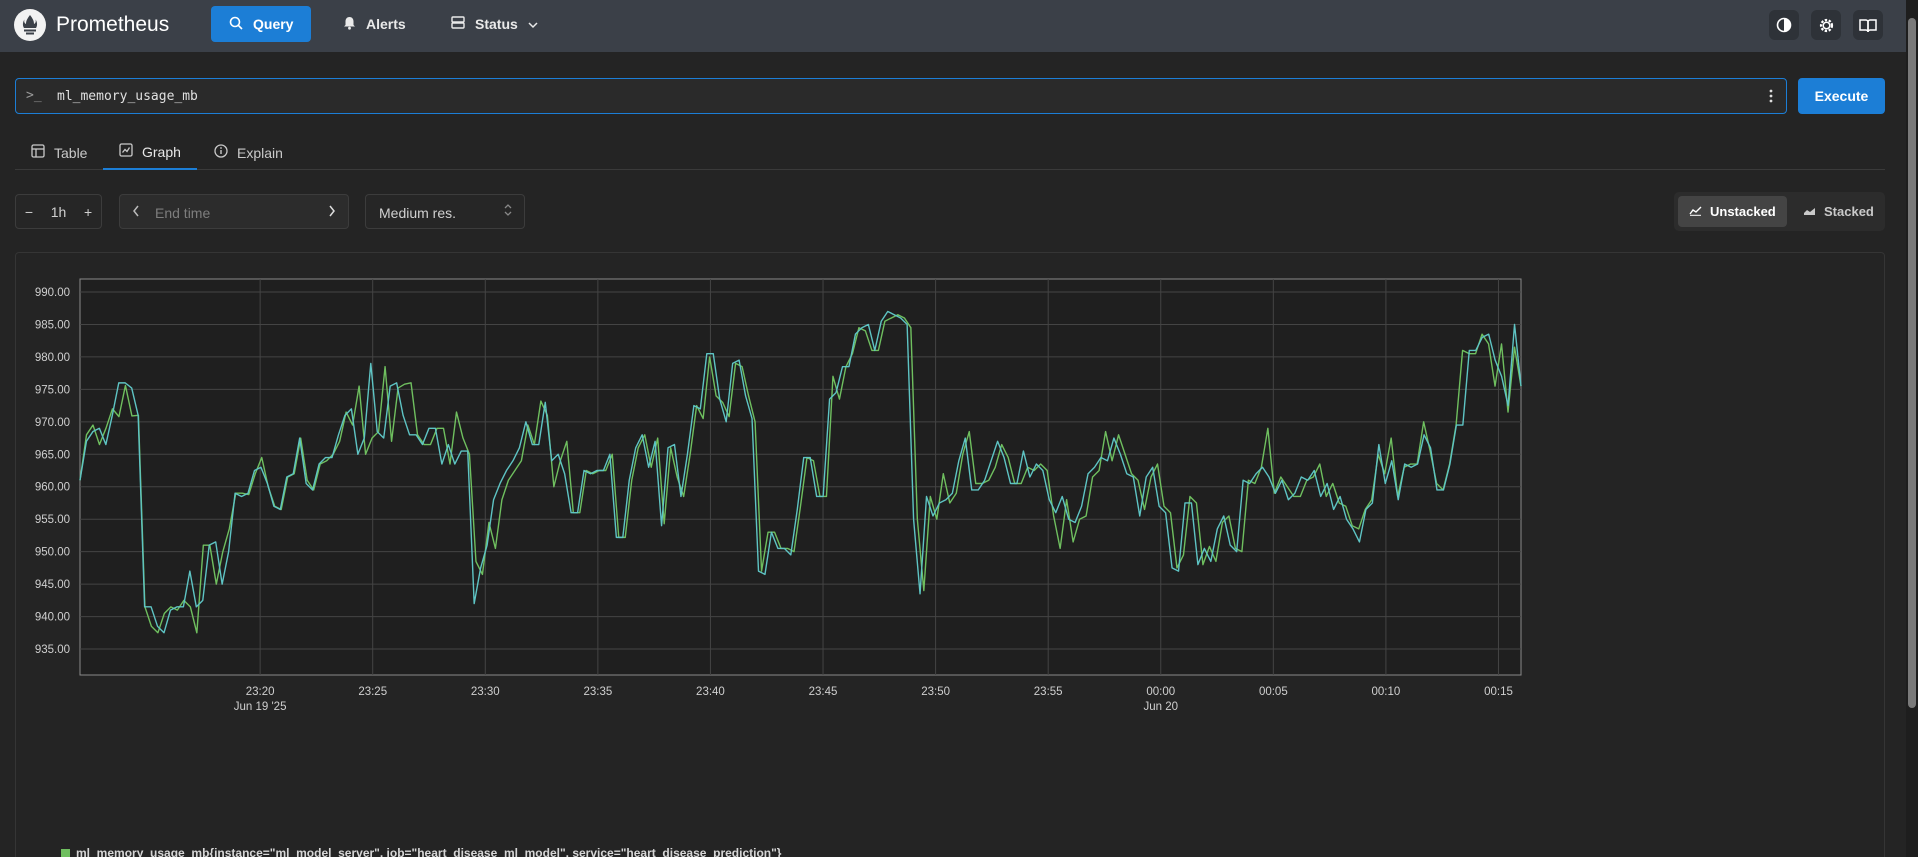 The image size is (1918, 857). What do you see at coordinates (1160, 692) in the screenshot?
I see `x-tick-label: 00:00` at bounding box center [1160, 692].